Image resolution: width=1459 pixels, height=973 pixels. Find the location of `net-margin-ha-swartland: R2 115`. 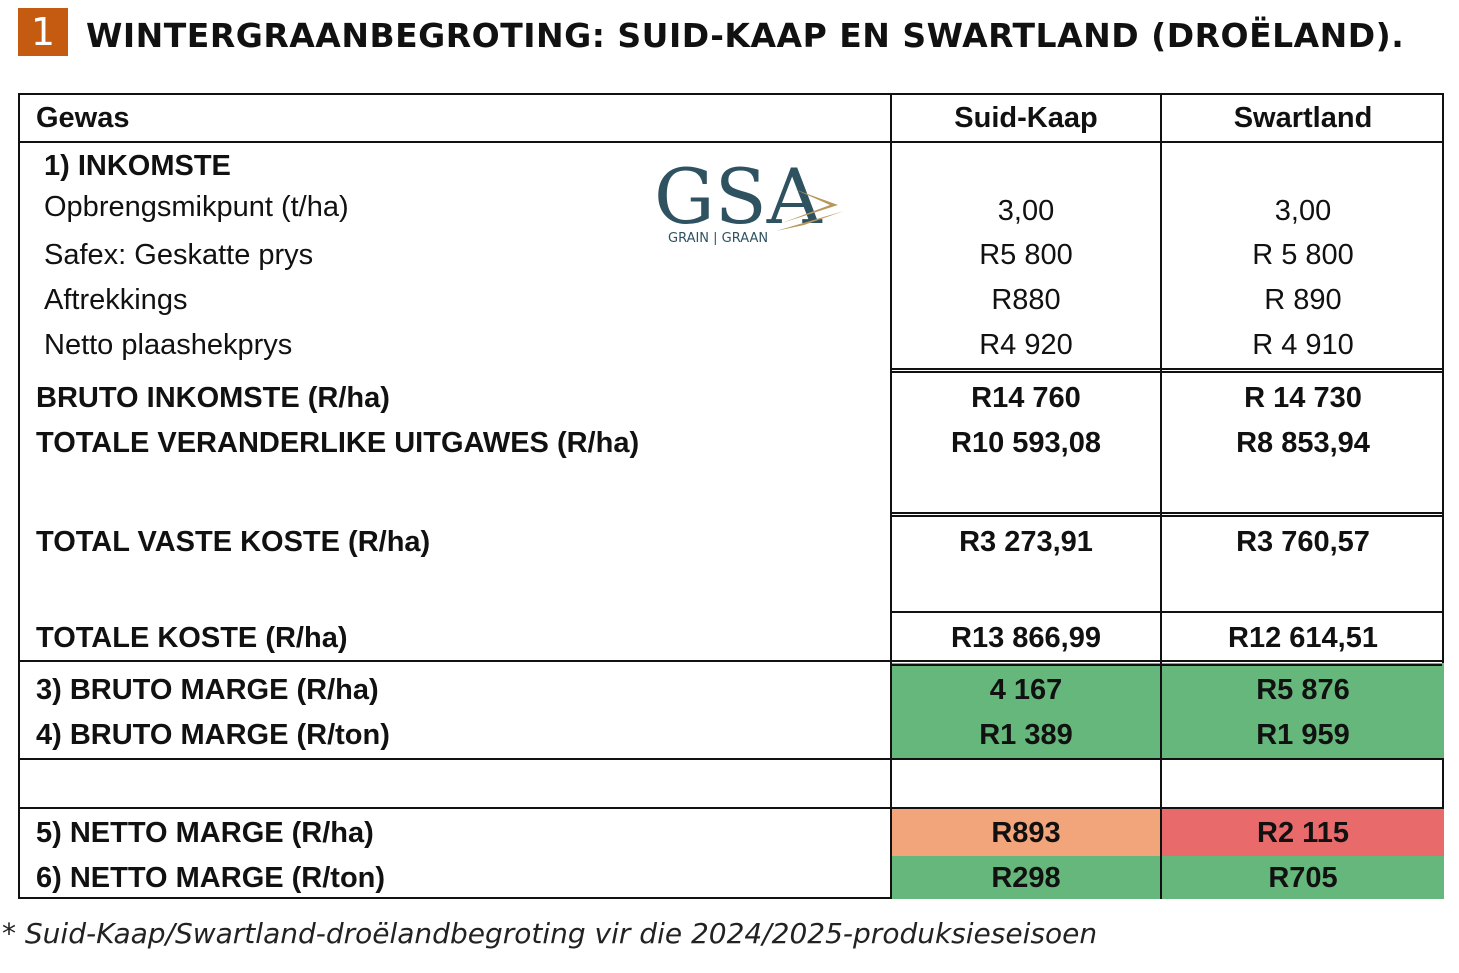

net-margin-ha-swartland: R2 115 is located at coordinates (1303, 833).